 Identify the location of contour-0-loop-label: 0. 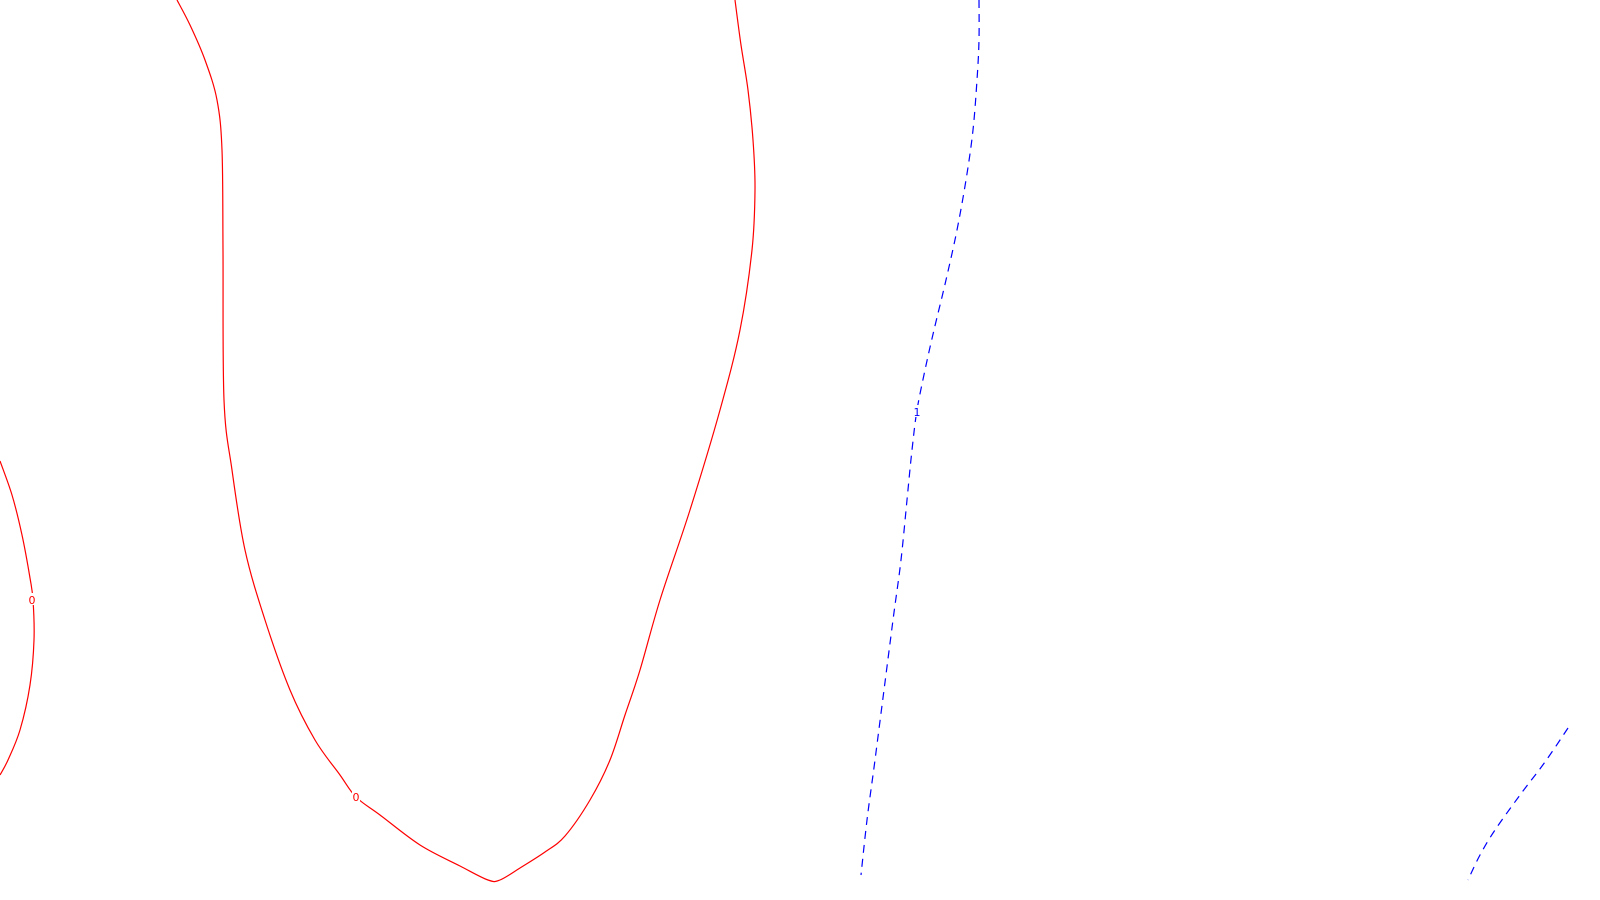
(356, 797).